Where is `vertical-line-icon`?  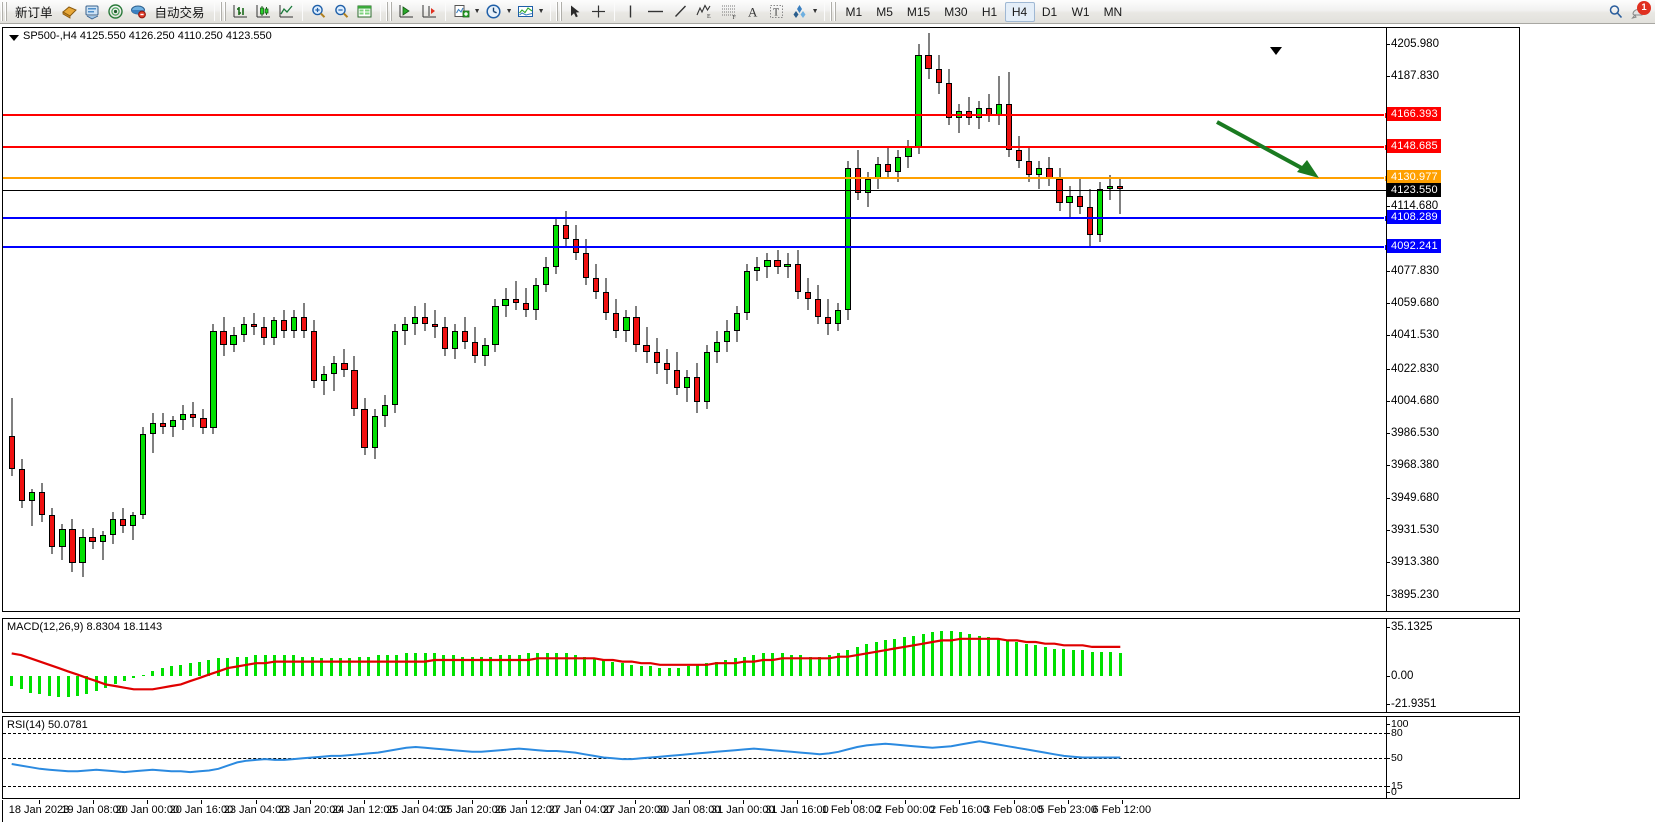 vertical-line-icon is located at coordinates (630, 12).